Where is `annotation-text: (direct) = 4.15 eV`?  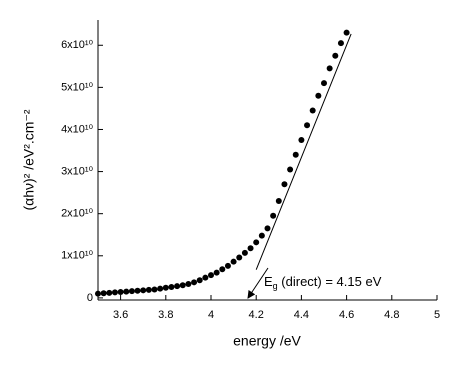
annotation-text: (direct) = 4.15 eV is located at coordinates (330, 281).